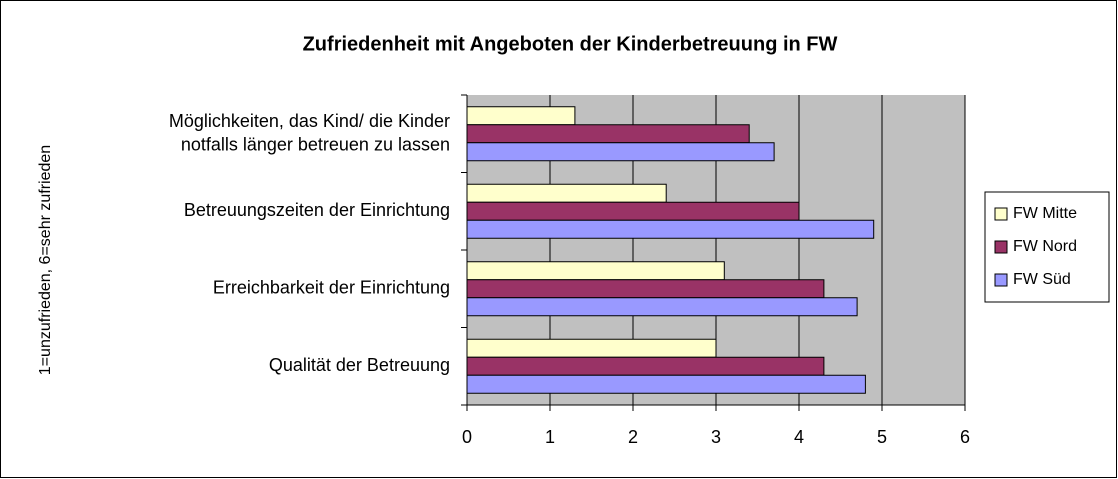 Image resolution: width=1118 pixels, height=479 pixels. Describe the element at coordinates (550, 437) in the screenshot. I see `x-tick-label: 1` at that location.